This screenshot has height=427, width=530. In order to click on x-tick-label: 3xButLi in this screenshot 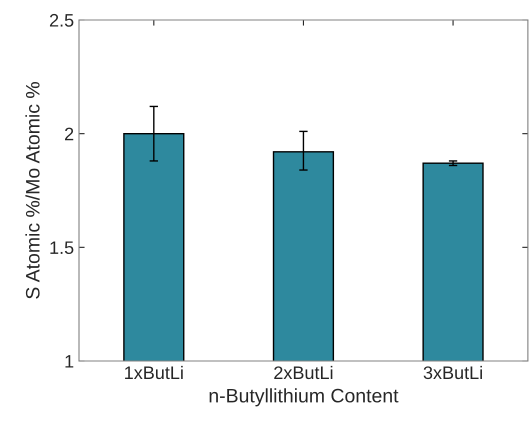, I will do `click(453, 373)`.